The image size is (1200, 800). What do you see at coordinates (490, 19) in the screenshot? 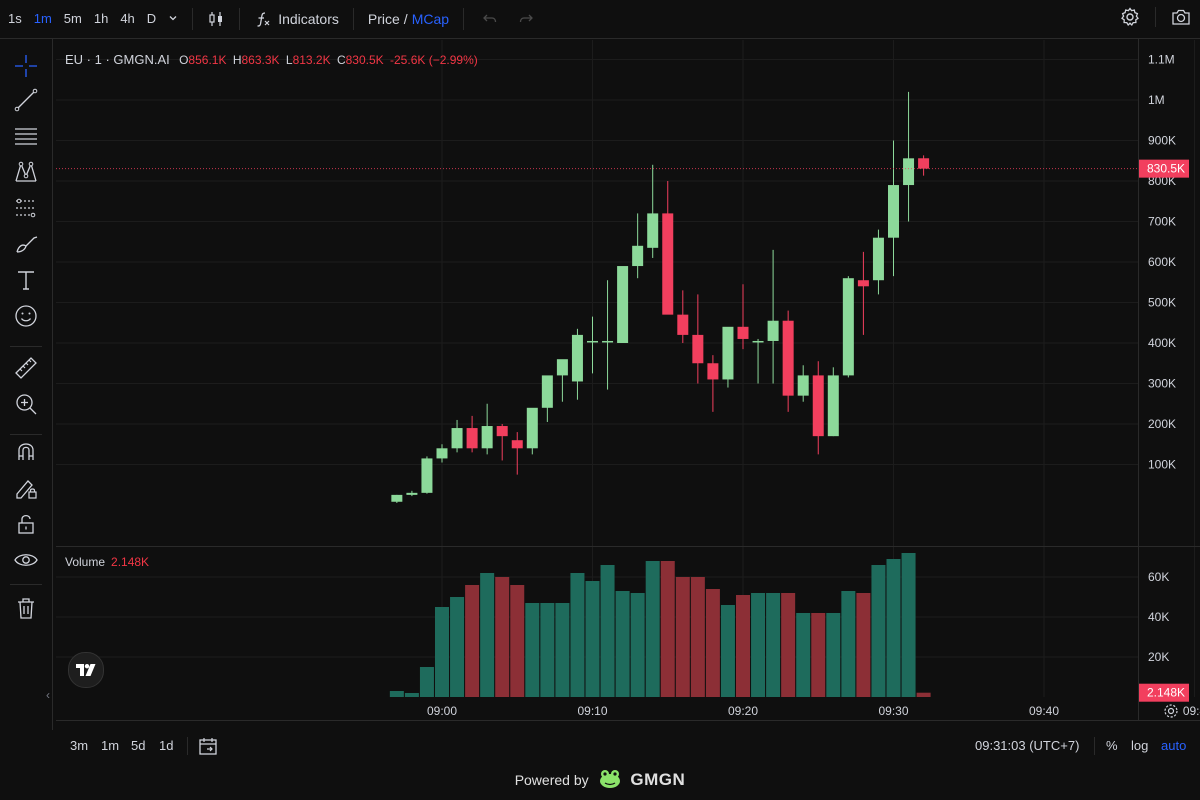
I see `undo-button` at bounding box center [490, 19].